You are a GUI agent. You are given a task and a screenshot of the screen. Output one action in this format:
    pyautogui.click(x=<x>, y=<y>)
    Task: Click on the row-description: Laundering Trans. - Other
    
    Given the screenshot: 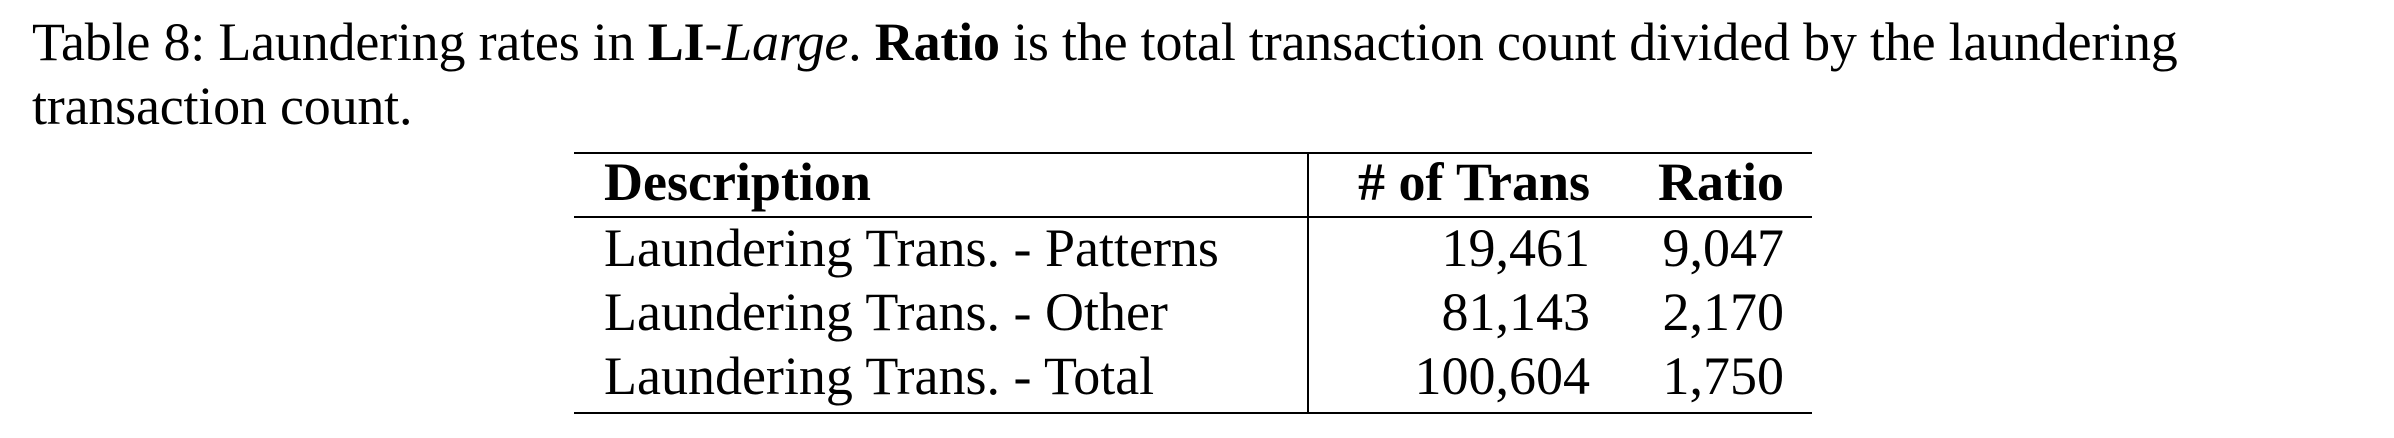 What is the action you would take?
    pyautogui.click(x=886, y=312)
    